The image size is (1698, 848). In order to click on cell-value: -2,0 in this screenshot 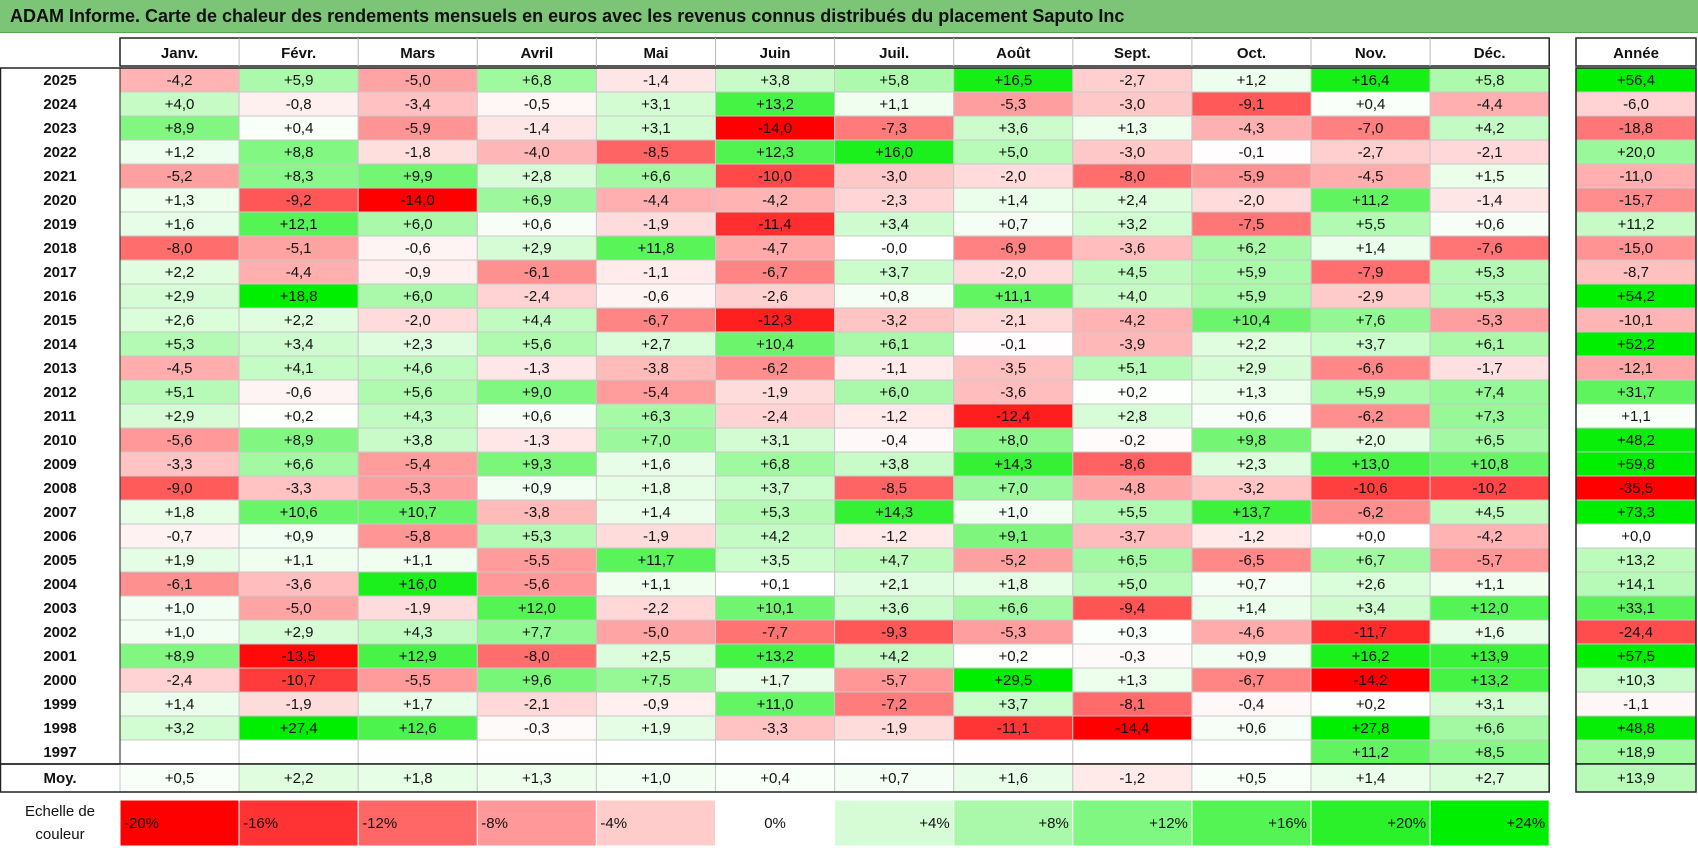, I will do `click(1252, 200)`.